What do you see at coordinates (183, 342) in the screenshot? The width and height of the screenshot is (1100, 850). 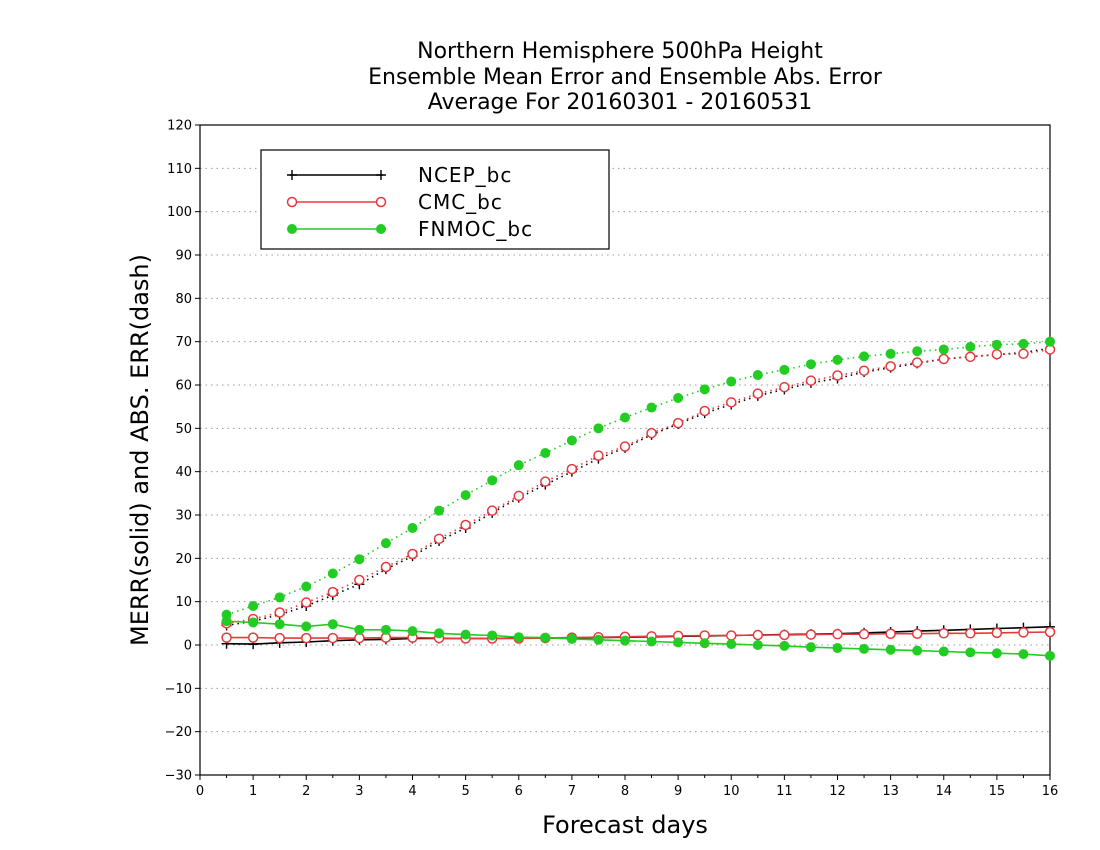 I see `y-tick-label: 70` at bounding box center [183, 342].